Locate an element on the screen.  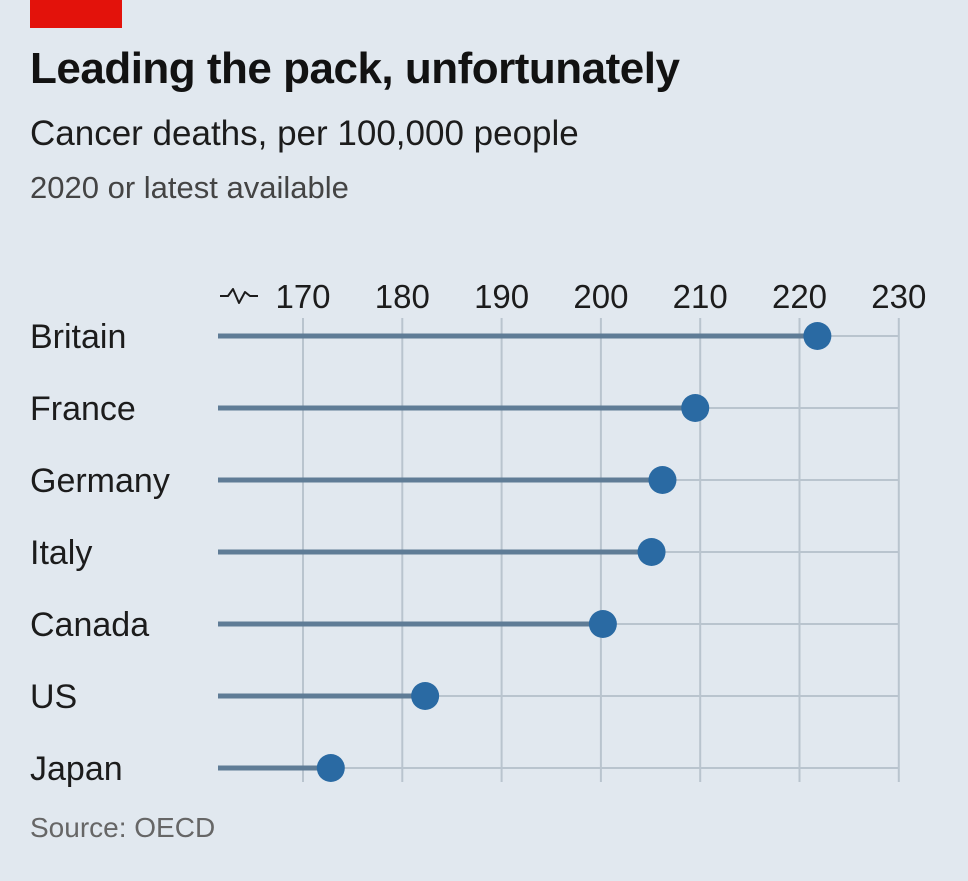
x-tick-label: 230 is located at coordinates (898, 296).